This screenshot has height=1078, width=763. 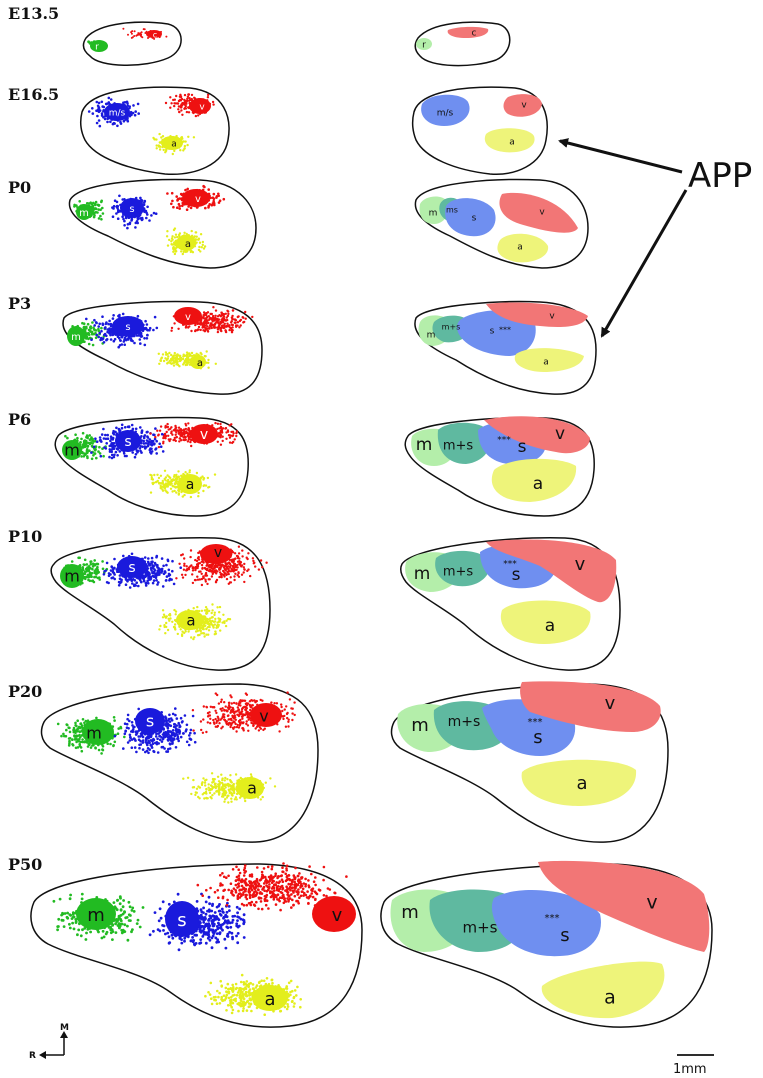 I want to click on hemisphere-outline, so click(x=505, y=347).